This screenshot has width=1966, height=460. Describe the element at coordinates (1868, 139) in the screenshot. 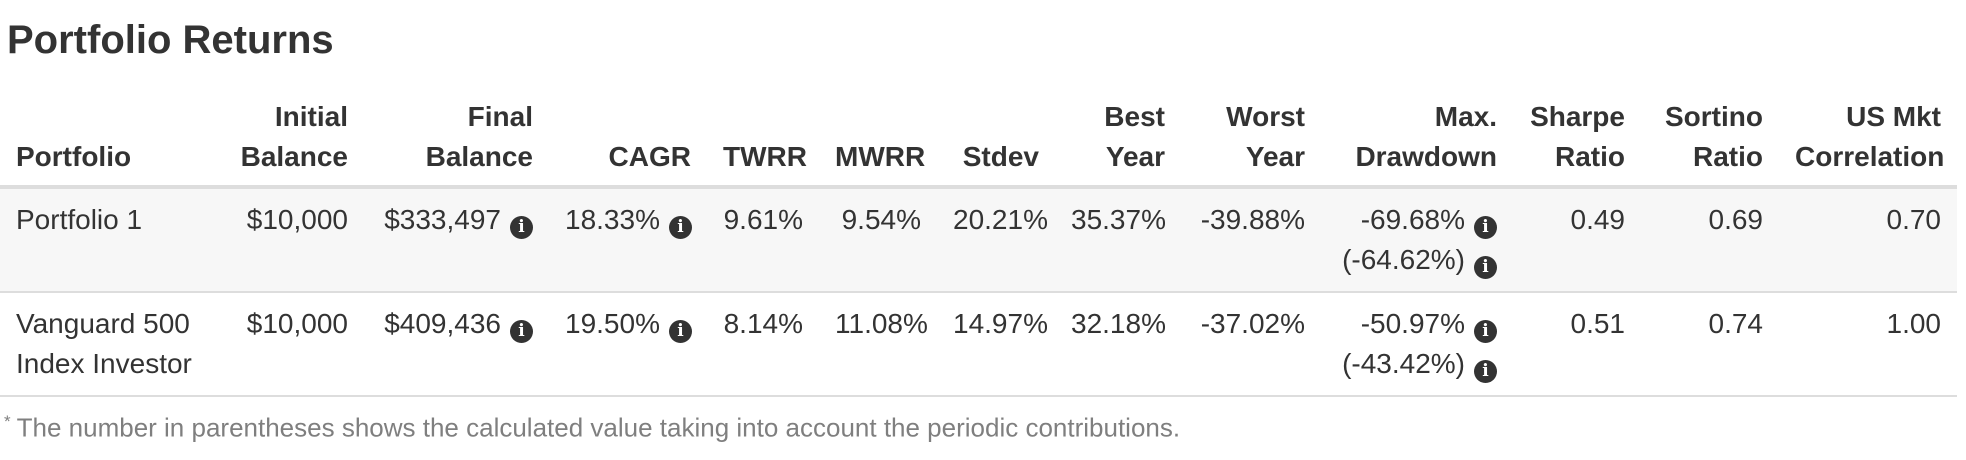

I see `column-header-us-mkt-correlation: US Mkt Correlation` at that location.